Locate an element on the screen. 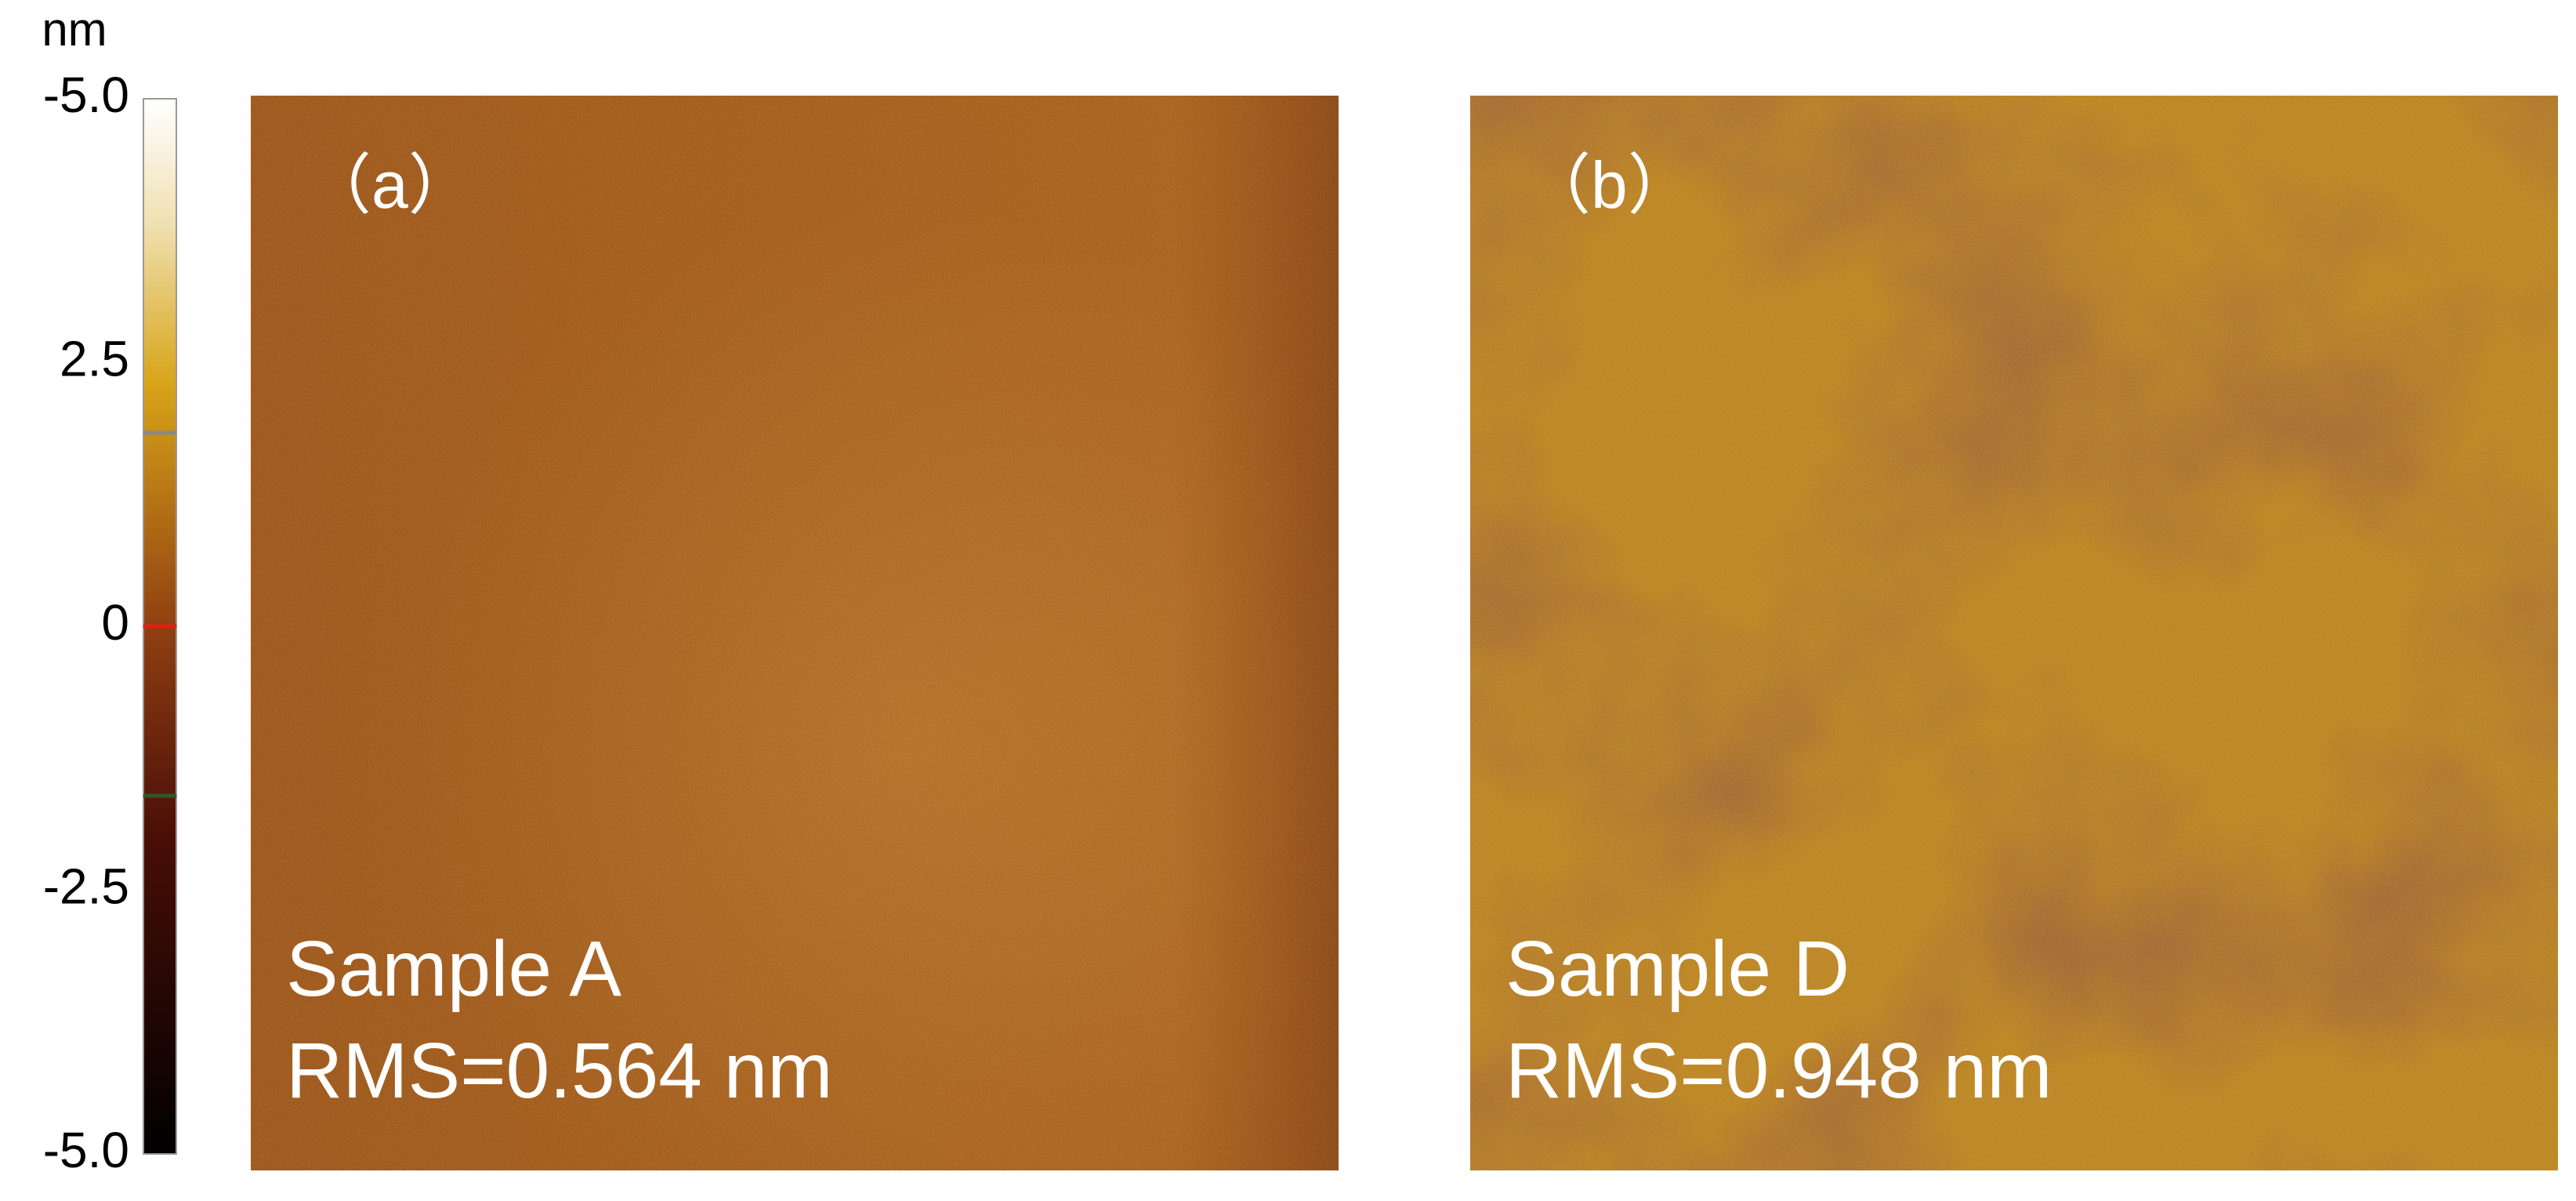 The height and width of the screenshot is (1201, 2576). colorbar-tick-label: 2.5 is located at coordinates (94, 358).